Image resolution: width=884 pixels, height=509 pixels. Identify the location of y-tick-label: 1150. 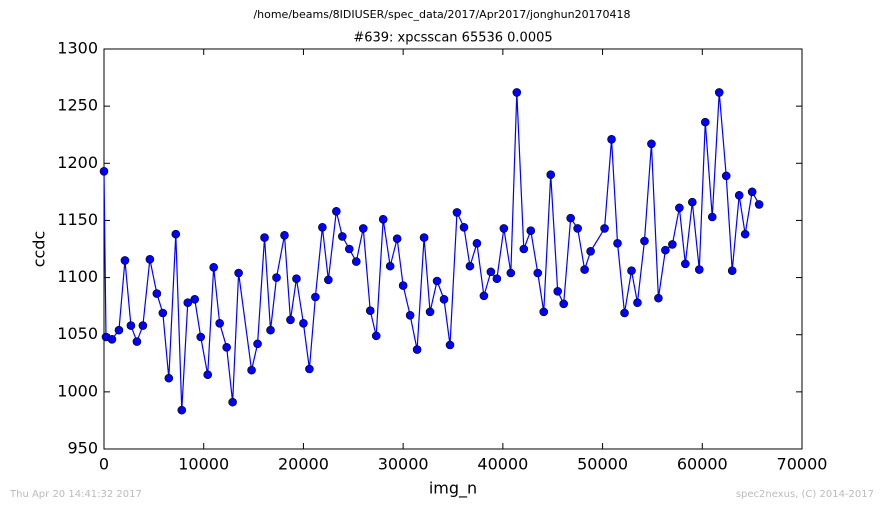
(77, 219).